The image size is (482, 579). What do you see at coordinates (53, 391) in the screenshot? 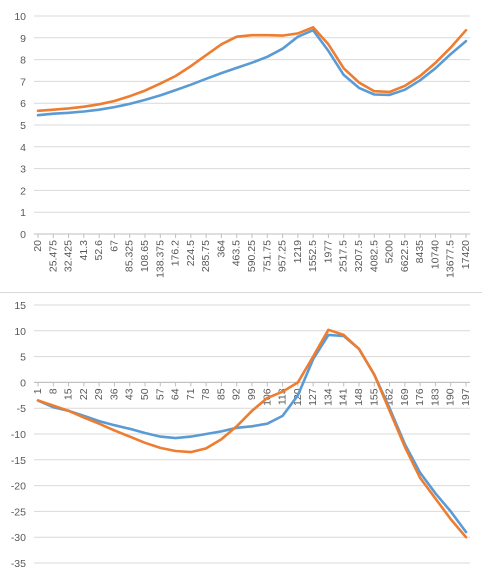
I see `x-tick-label: 8` at bounding box center [53, 391].